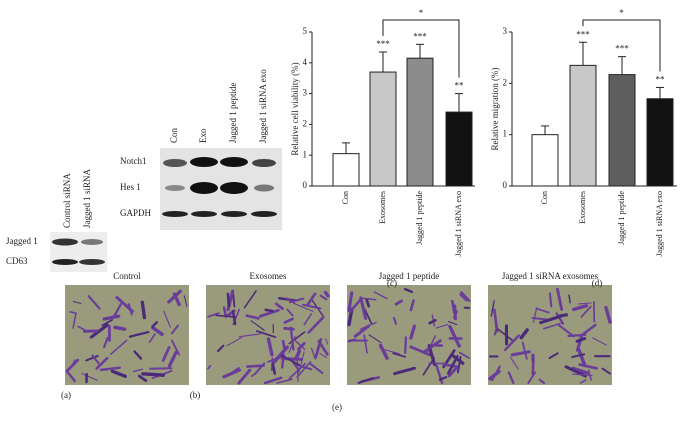 This screenshot has width=687, height=422. Describe the element at coordinates (66, 395) in the screenshot. I see `panel-label: (a)` at that location.